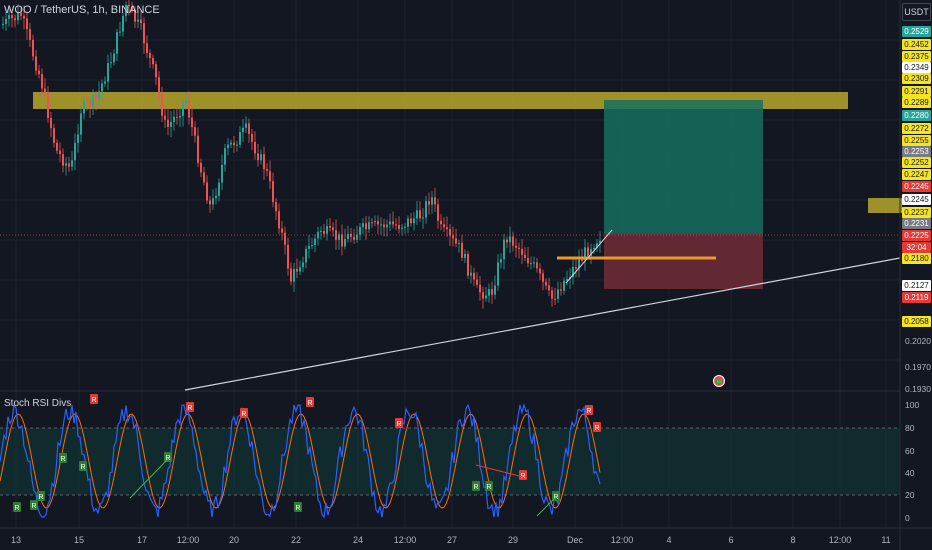 The image size is (932, 550). Describe the element at coordinates (886, 540) in the screenshot. I see `time-label: 11` at that location.